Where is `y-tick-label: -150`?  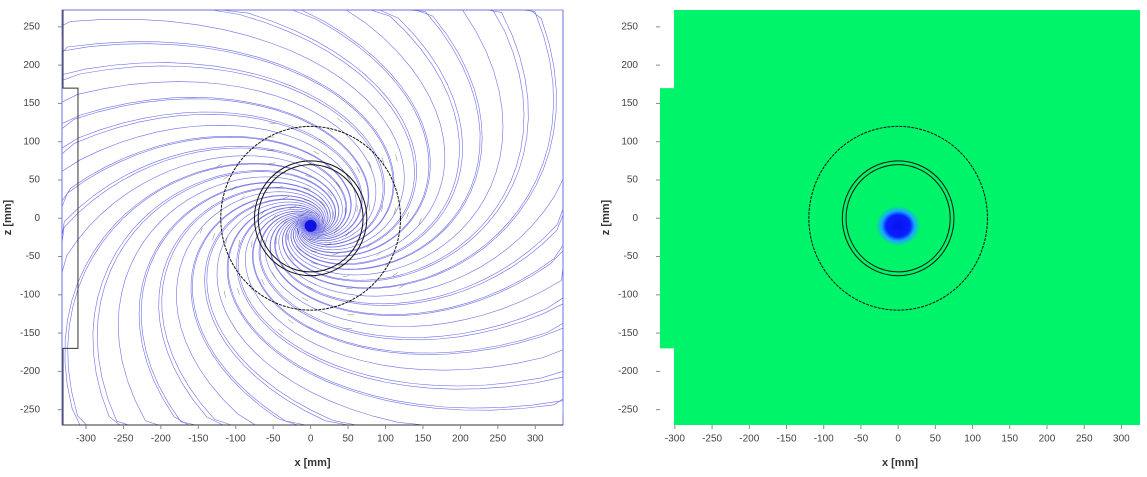
y-tick-label: -150 is located at coordinates (628, 333).